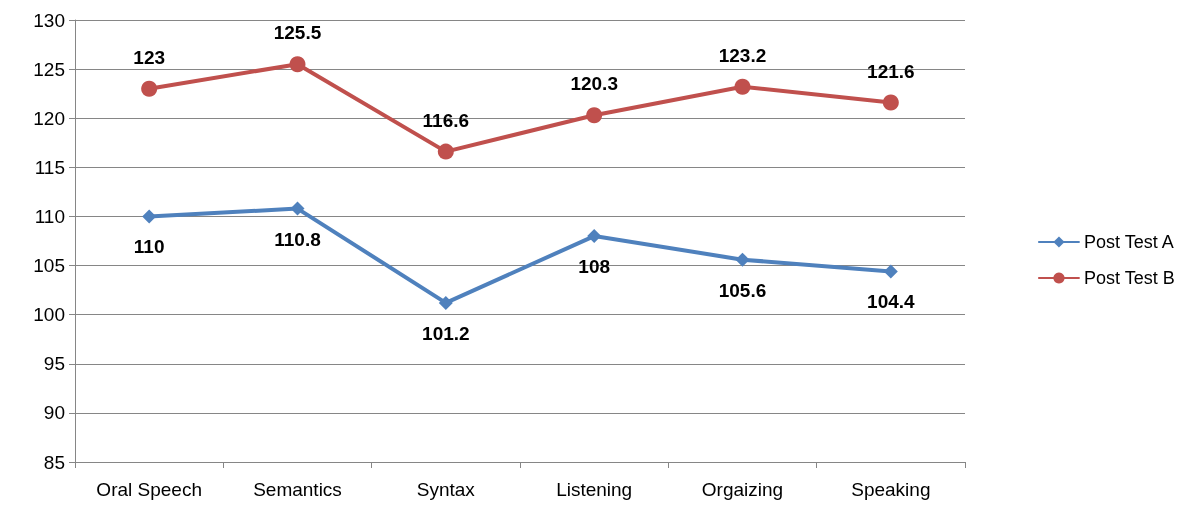 This screenshot has width=1190, height=520. What do you see at coordinates (594, 84) in the screenshot?
I see `data-label: 120.3` at bounding box center [594, 84].